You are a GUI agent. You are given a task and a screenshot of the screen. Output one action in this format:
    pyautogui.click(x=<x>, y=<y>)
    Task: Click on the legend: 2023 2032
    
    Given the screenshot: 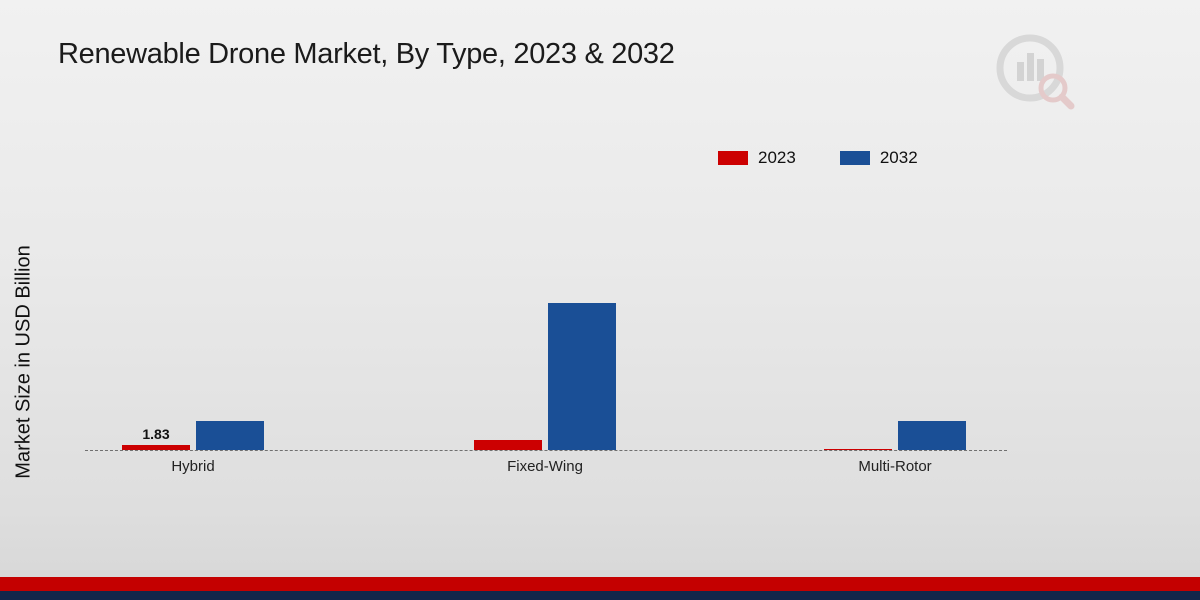 What is the action you would take?
    pyautogui.click(x=818, y=158)
    